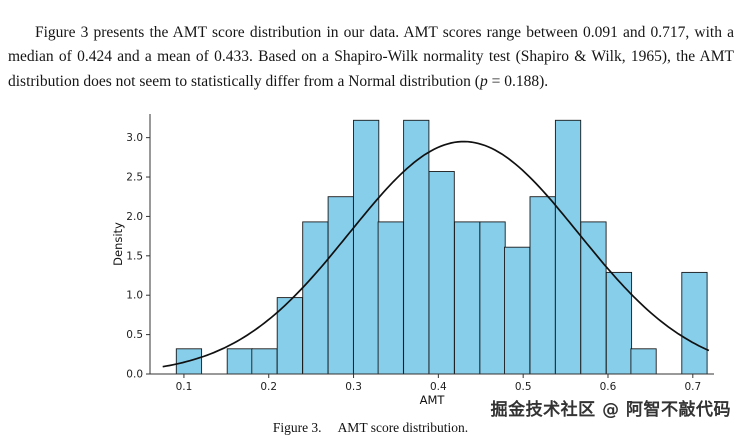  Describe the element at coordinates (483, 81) in the screenshot. I see `p-value-symbol: p` at that location.